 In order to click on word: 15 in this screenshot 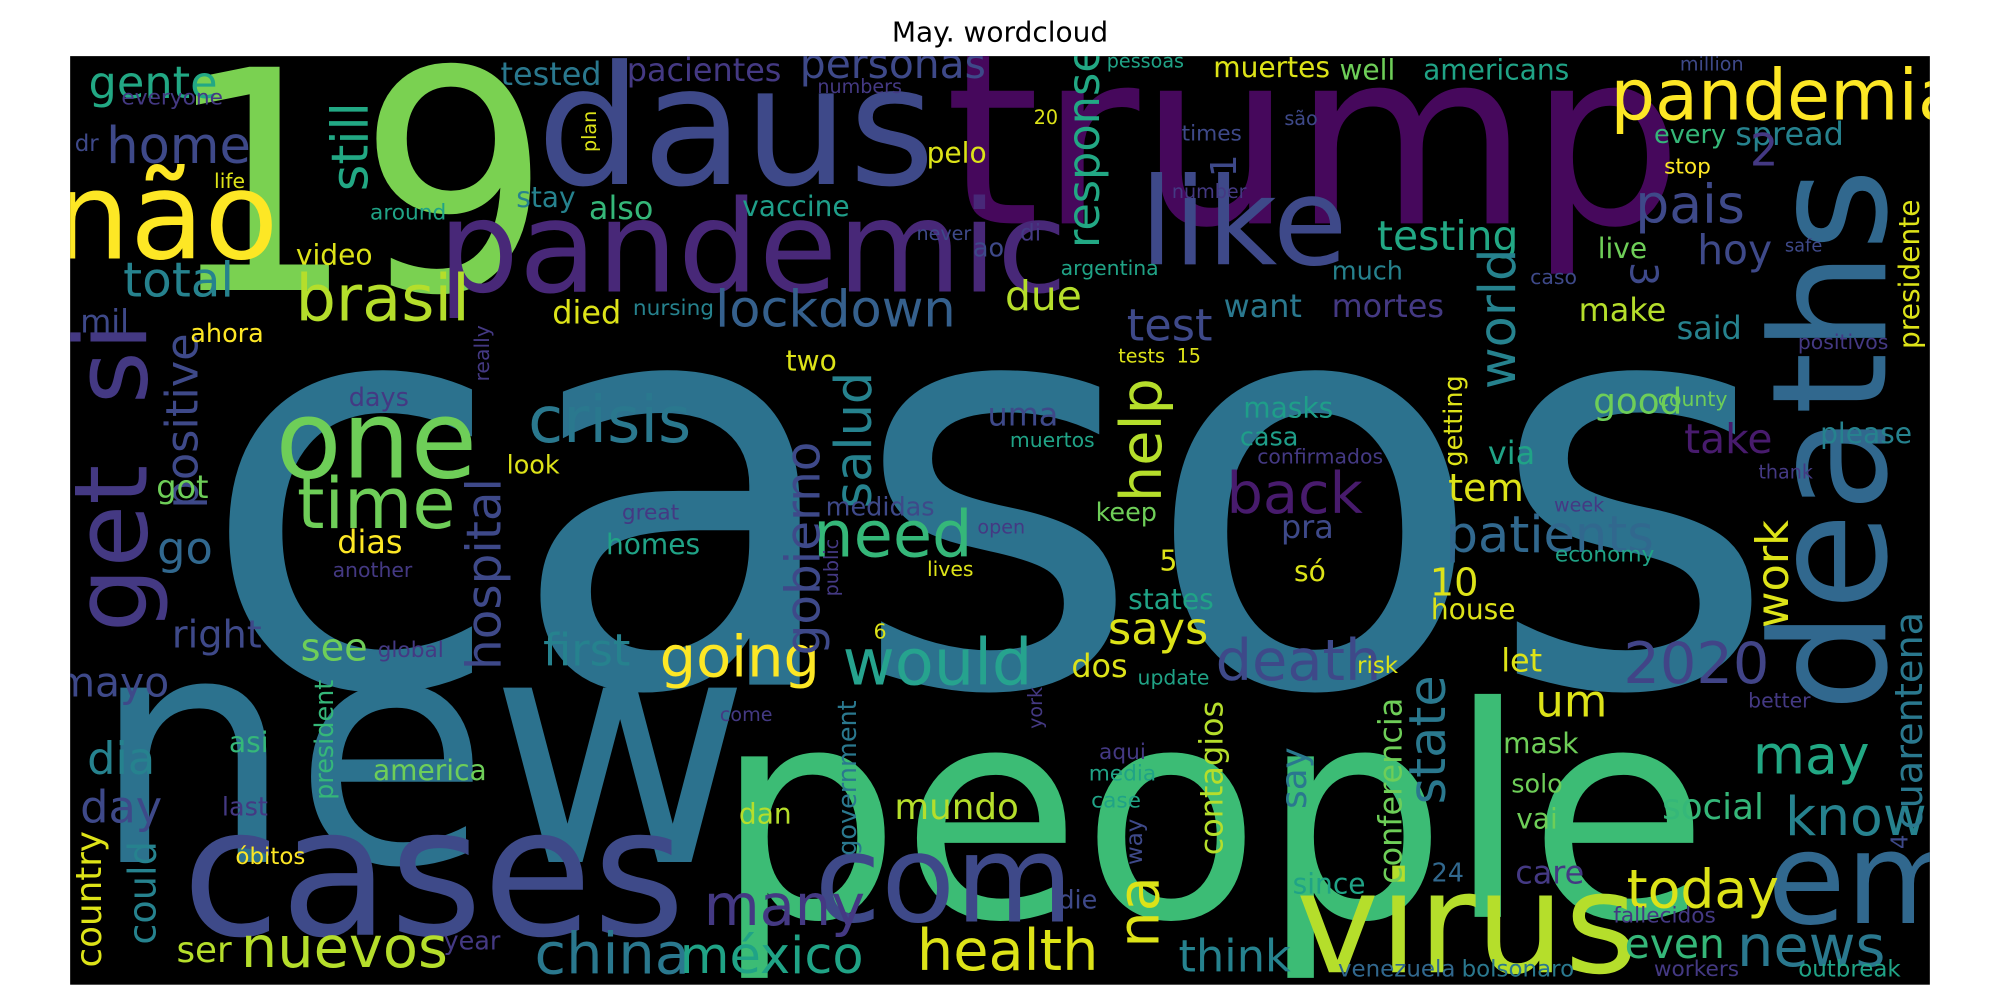, I will do `click(1189, 355)`.